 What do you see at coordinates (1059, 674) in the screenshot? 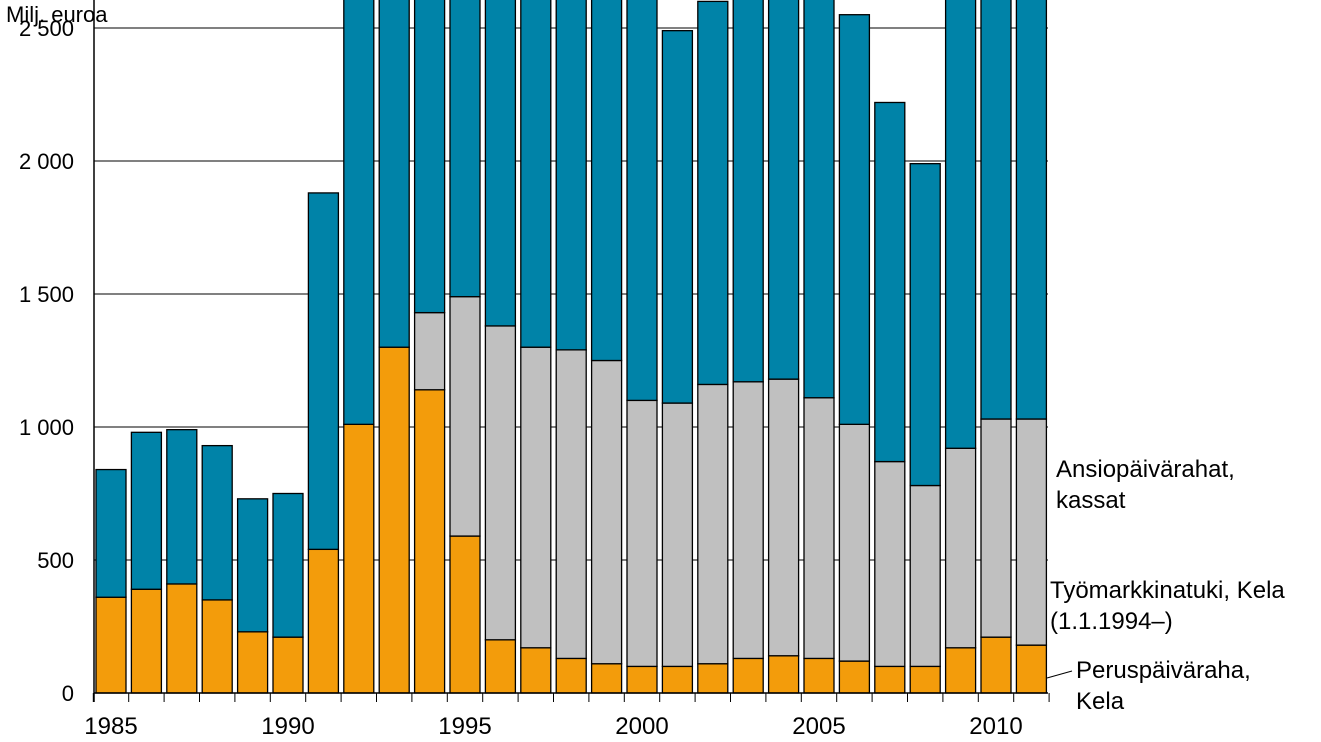
I see `label-leader-line` at bounding box center [1059, 674].